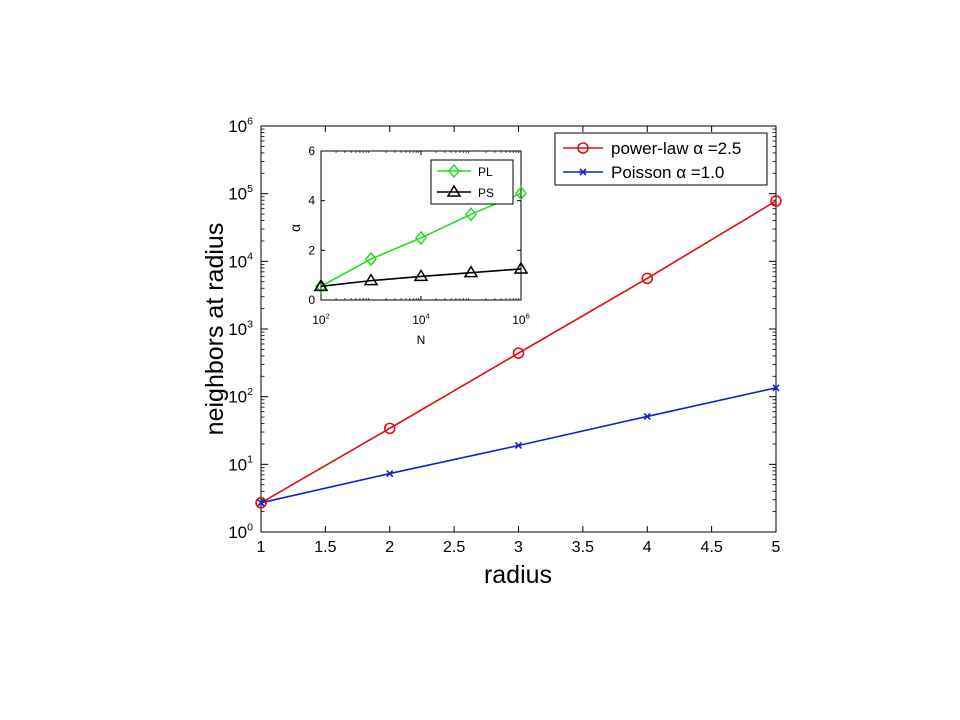 The height and width of the screenshot is (720, 960). What do you see at coordinates (240, 125) in the screenshot?
I see `main-y-tick-label: 10⁶` at bounding box center [240, 125].